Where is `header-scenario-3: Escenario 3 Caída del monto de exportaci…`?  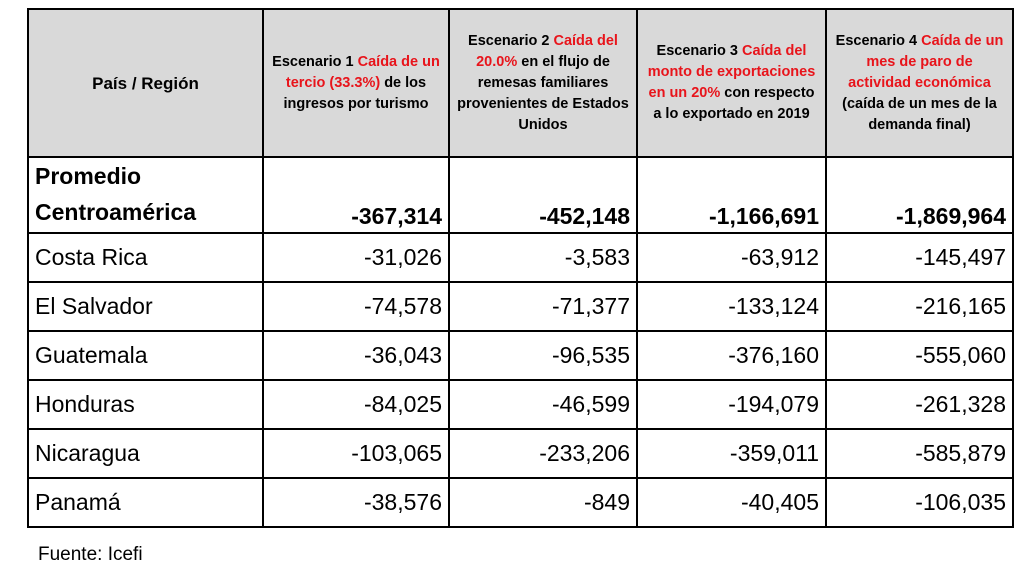
header-scenario-3: Escenario 3 Caída del monto de exportaci… is located at coordinates (731, 83).